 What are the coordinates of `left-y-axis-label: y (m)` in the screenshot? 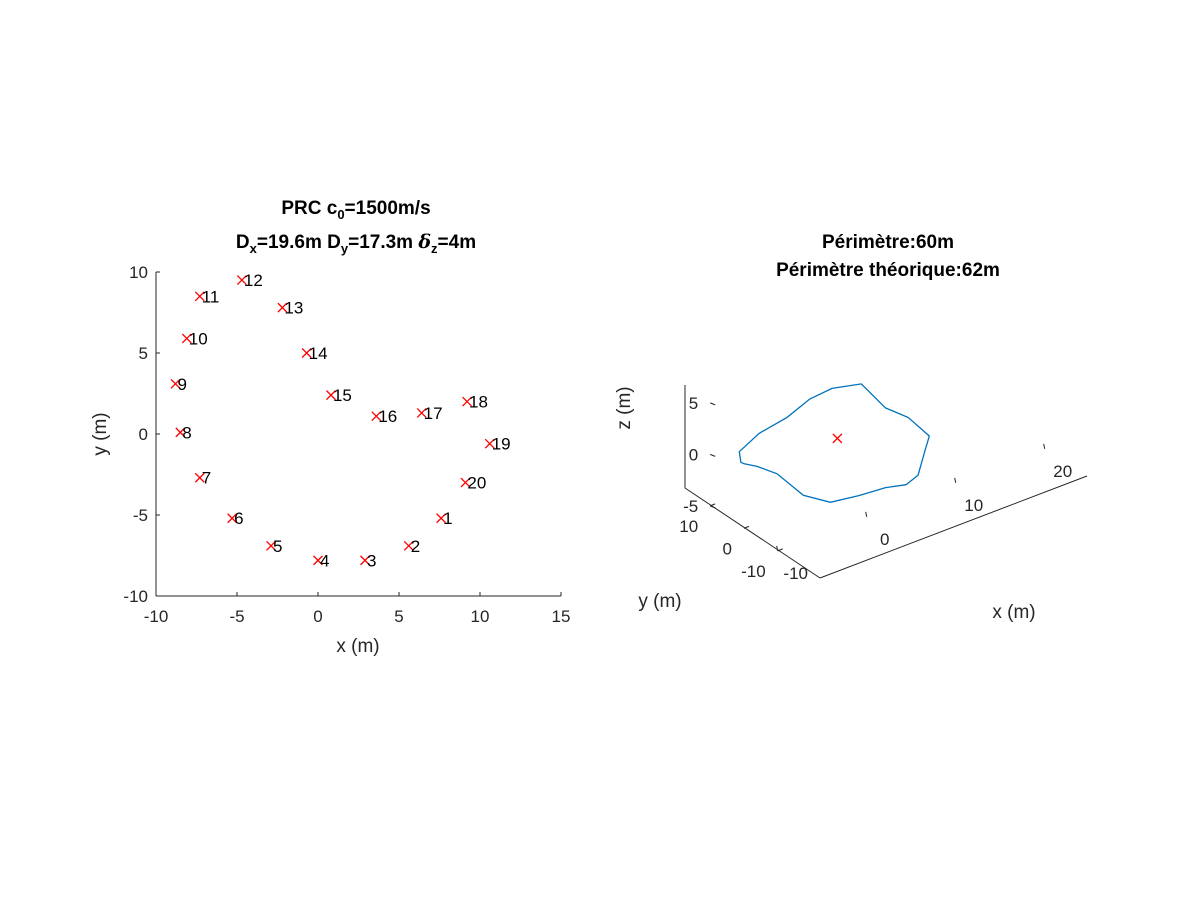 It's located at (100, 433).